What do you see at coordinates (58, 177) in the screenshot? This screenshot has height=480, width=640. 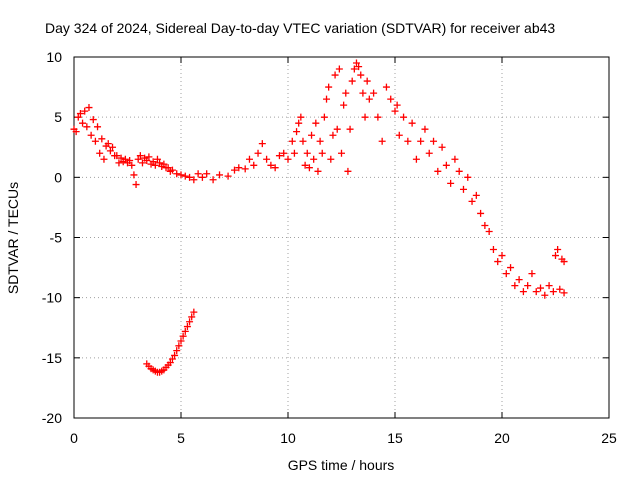 I see `y-tick-label: 0` at bounding box center [58, 177].